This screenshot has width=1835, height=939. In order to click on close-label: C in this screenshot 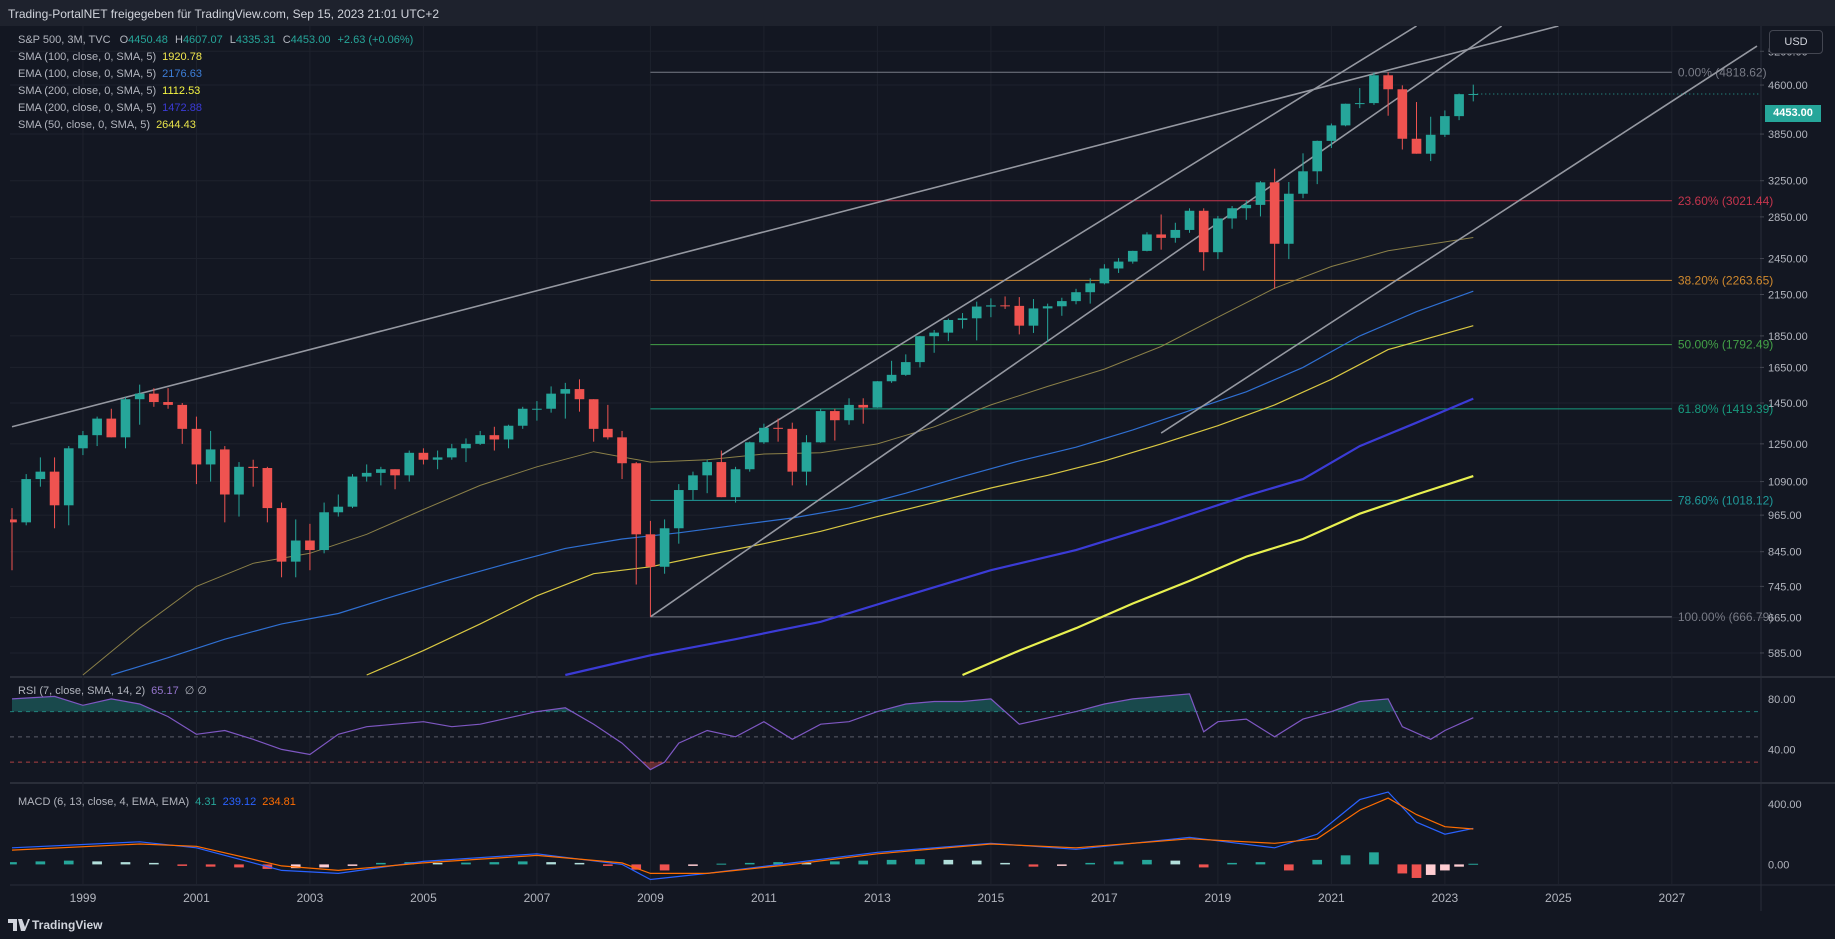, I will do `click(286, 40)`.